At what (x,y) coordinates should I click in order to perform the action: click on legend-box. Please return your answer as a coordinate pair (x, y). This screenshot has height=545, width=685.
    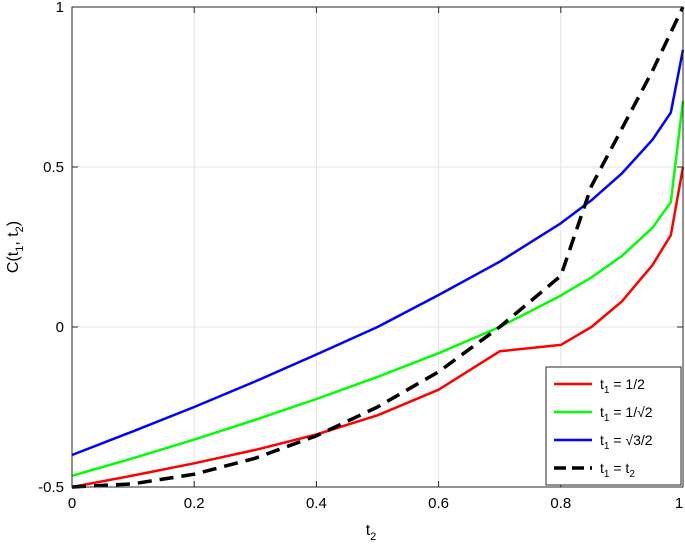
    Looking at the image, I should click on (613, 426).